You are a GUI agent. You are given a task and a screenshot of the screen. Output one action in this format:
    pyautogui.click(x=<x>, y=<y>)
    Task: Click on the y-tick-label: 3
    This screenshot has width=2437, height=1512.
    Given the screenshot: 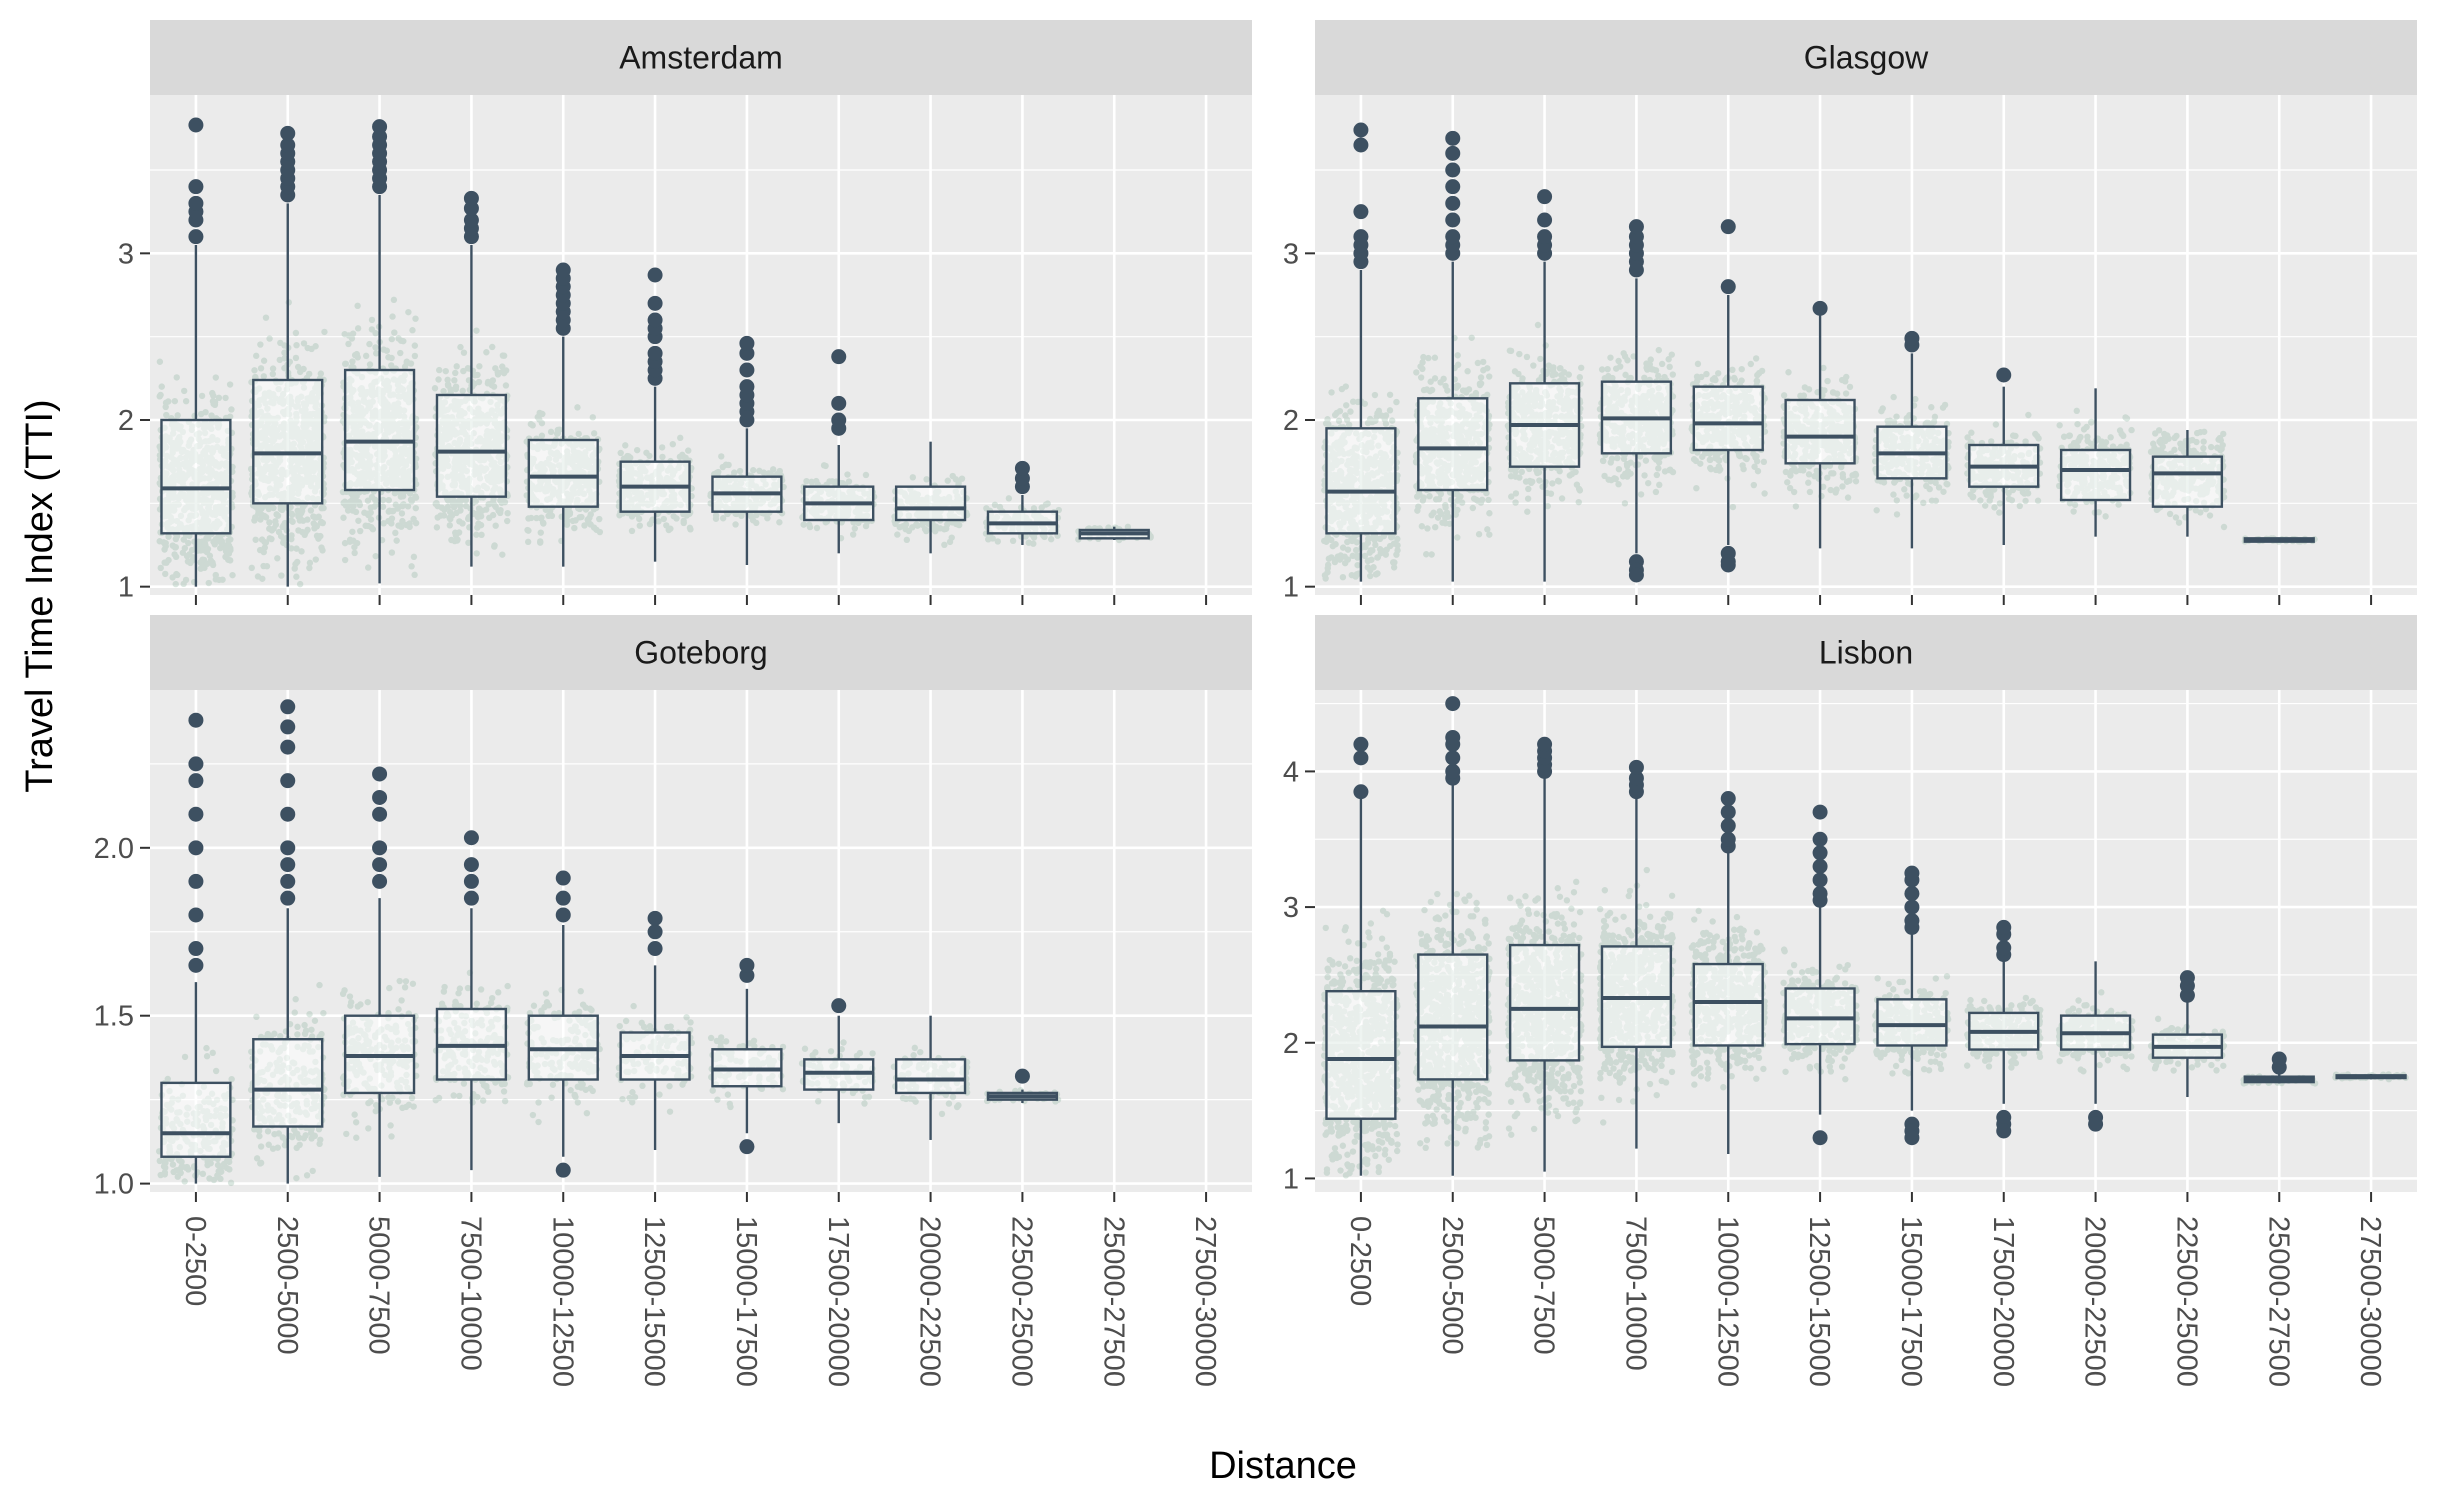 What is the action you would take?
    pyautogui.click(x=1291, y=254)
    